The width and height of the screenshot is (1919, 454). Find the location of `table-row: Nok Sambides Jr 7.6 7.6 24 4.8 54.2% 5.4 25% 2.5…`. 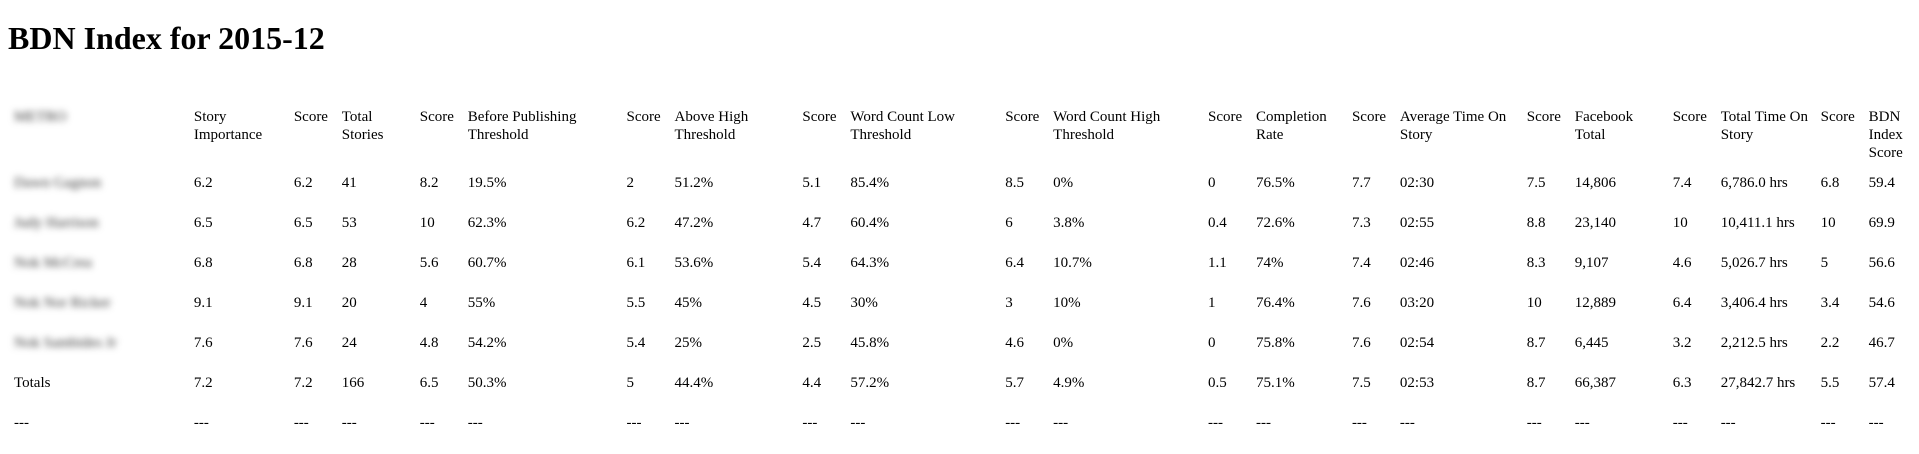

table-row: Nok Sambides Jr 7.6 7.6 24 4.8 54.2% 5.4 25% 2.5… is located at coordinates (958, 354).